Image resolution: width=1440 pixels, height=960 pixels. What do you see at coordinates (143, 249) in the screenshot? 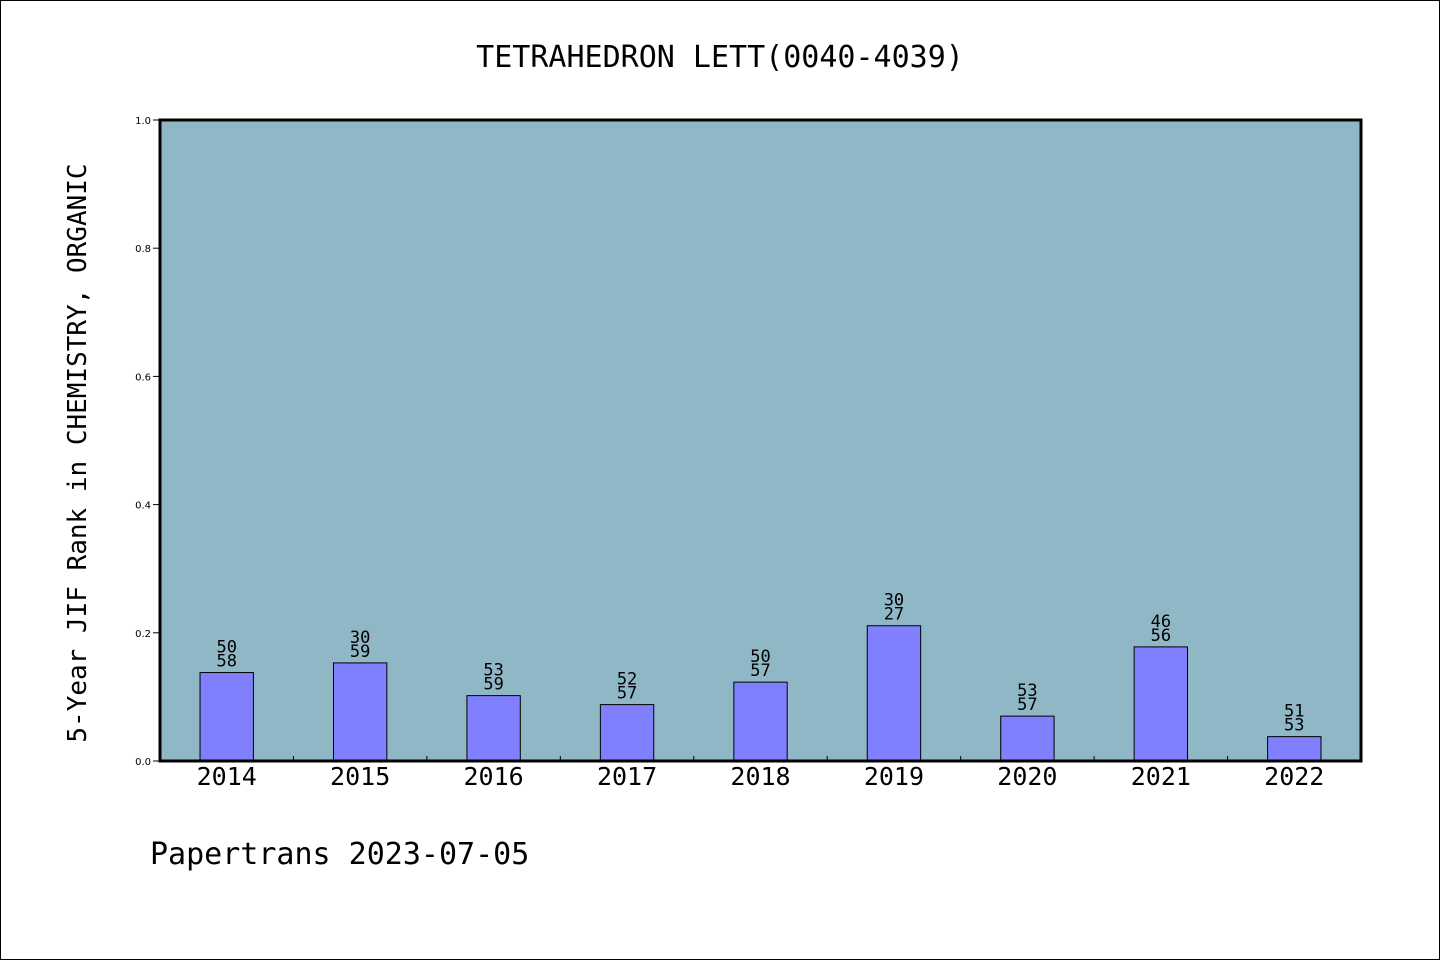
I see `y-tick-label: 0.8` at bounding box center [143, 249].